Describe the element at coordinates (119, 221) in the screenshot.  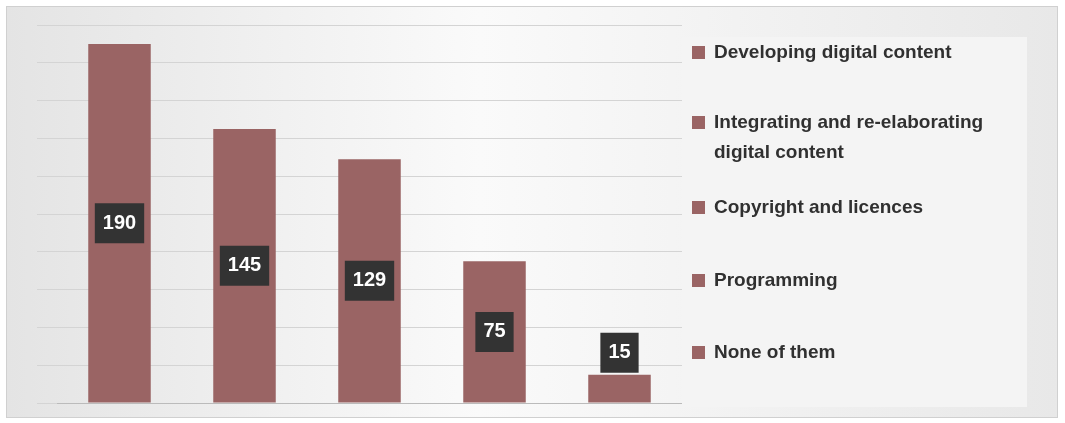
I see `data-label: 190` at that location.